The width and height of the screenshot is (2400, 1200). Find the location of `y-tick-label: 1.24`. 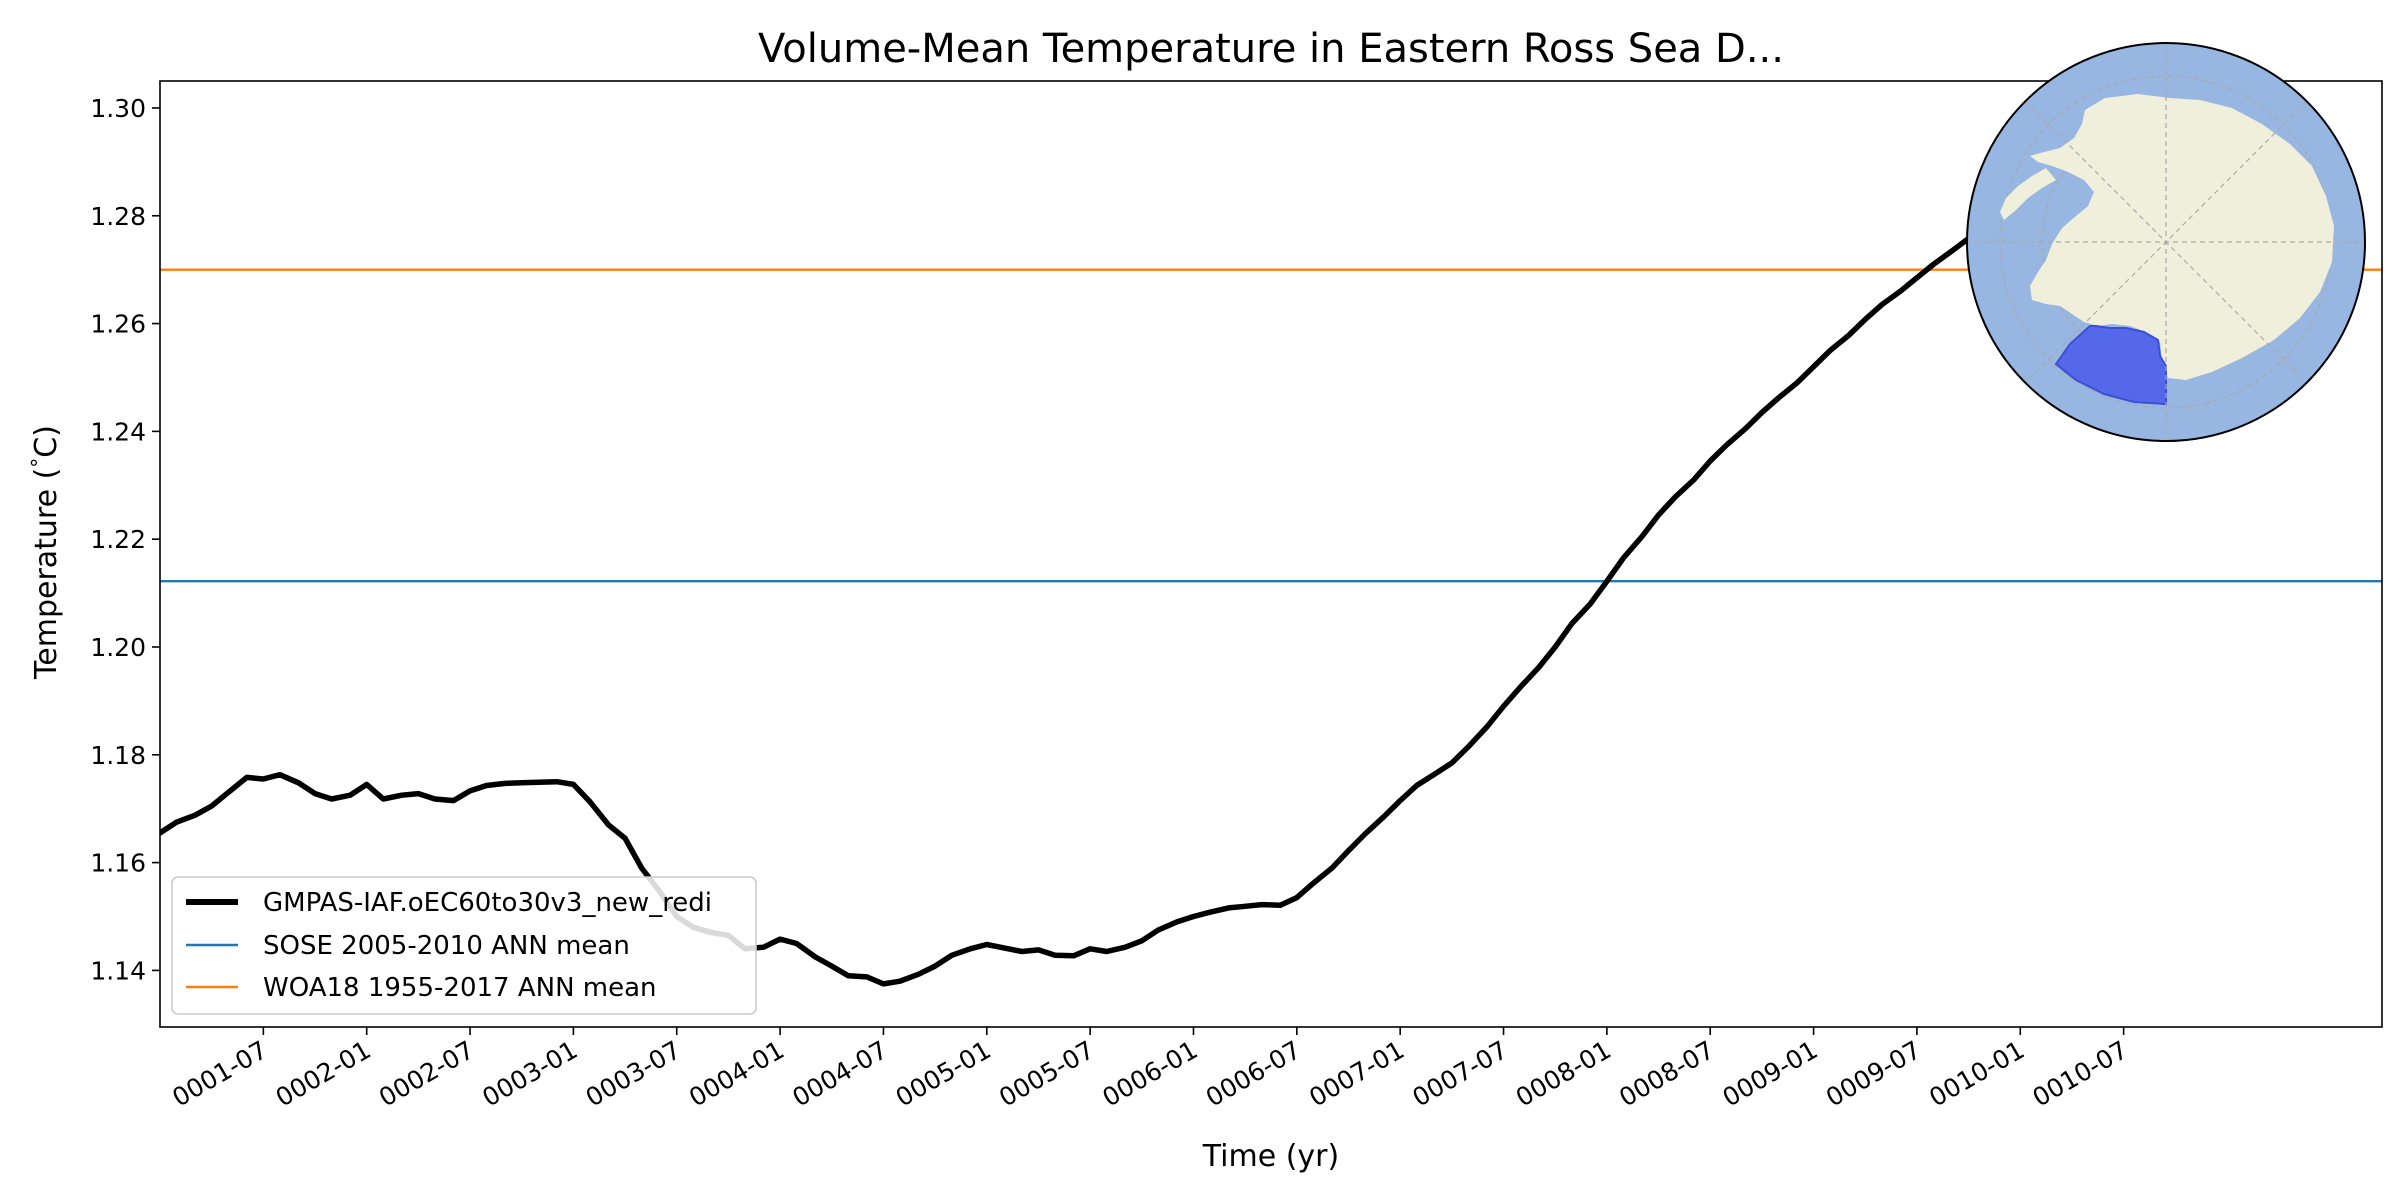

y-tick-label: 1.24 is located at coordinates (118, 431).